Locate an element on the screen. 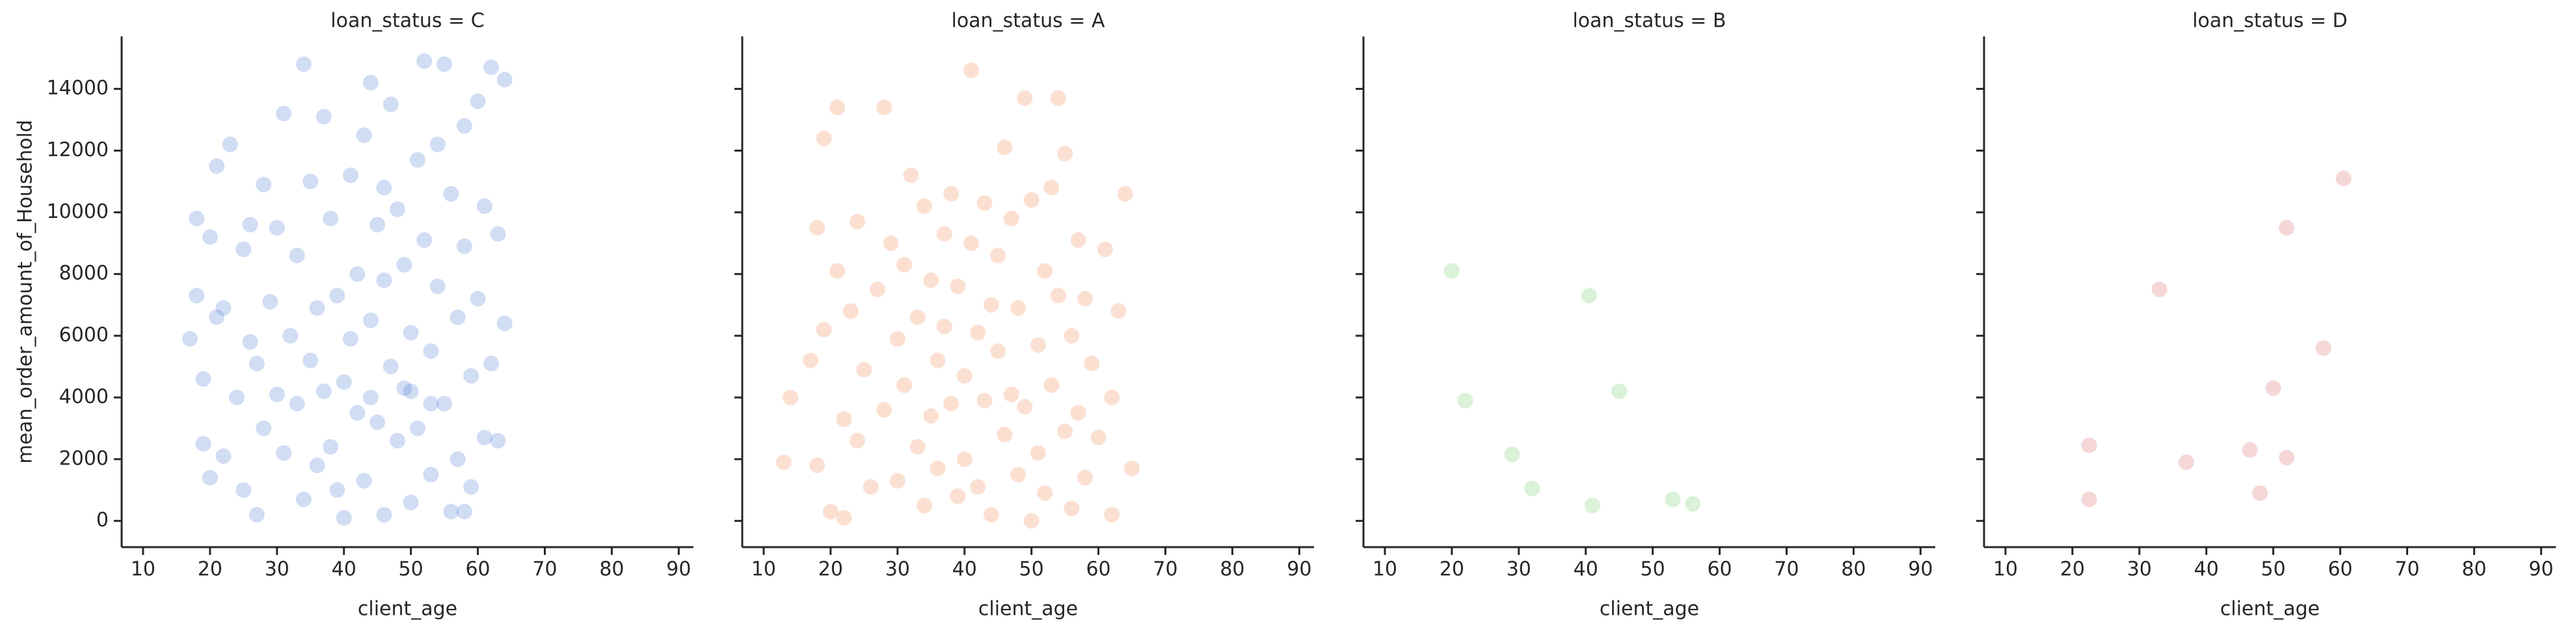 This screenshot has height=633, width=2576. x-tick-label: 10 is located at coordinates (143, 569).